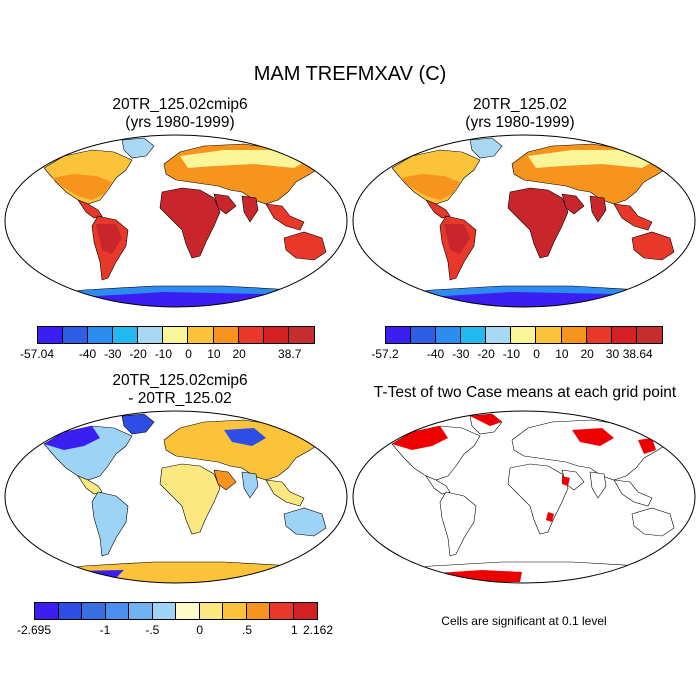 Image resolution: width=700 pixels, height=700 pixels. I want to click on panel-title-case2-line1: 20TR_125.02, so click(520, 104).